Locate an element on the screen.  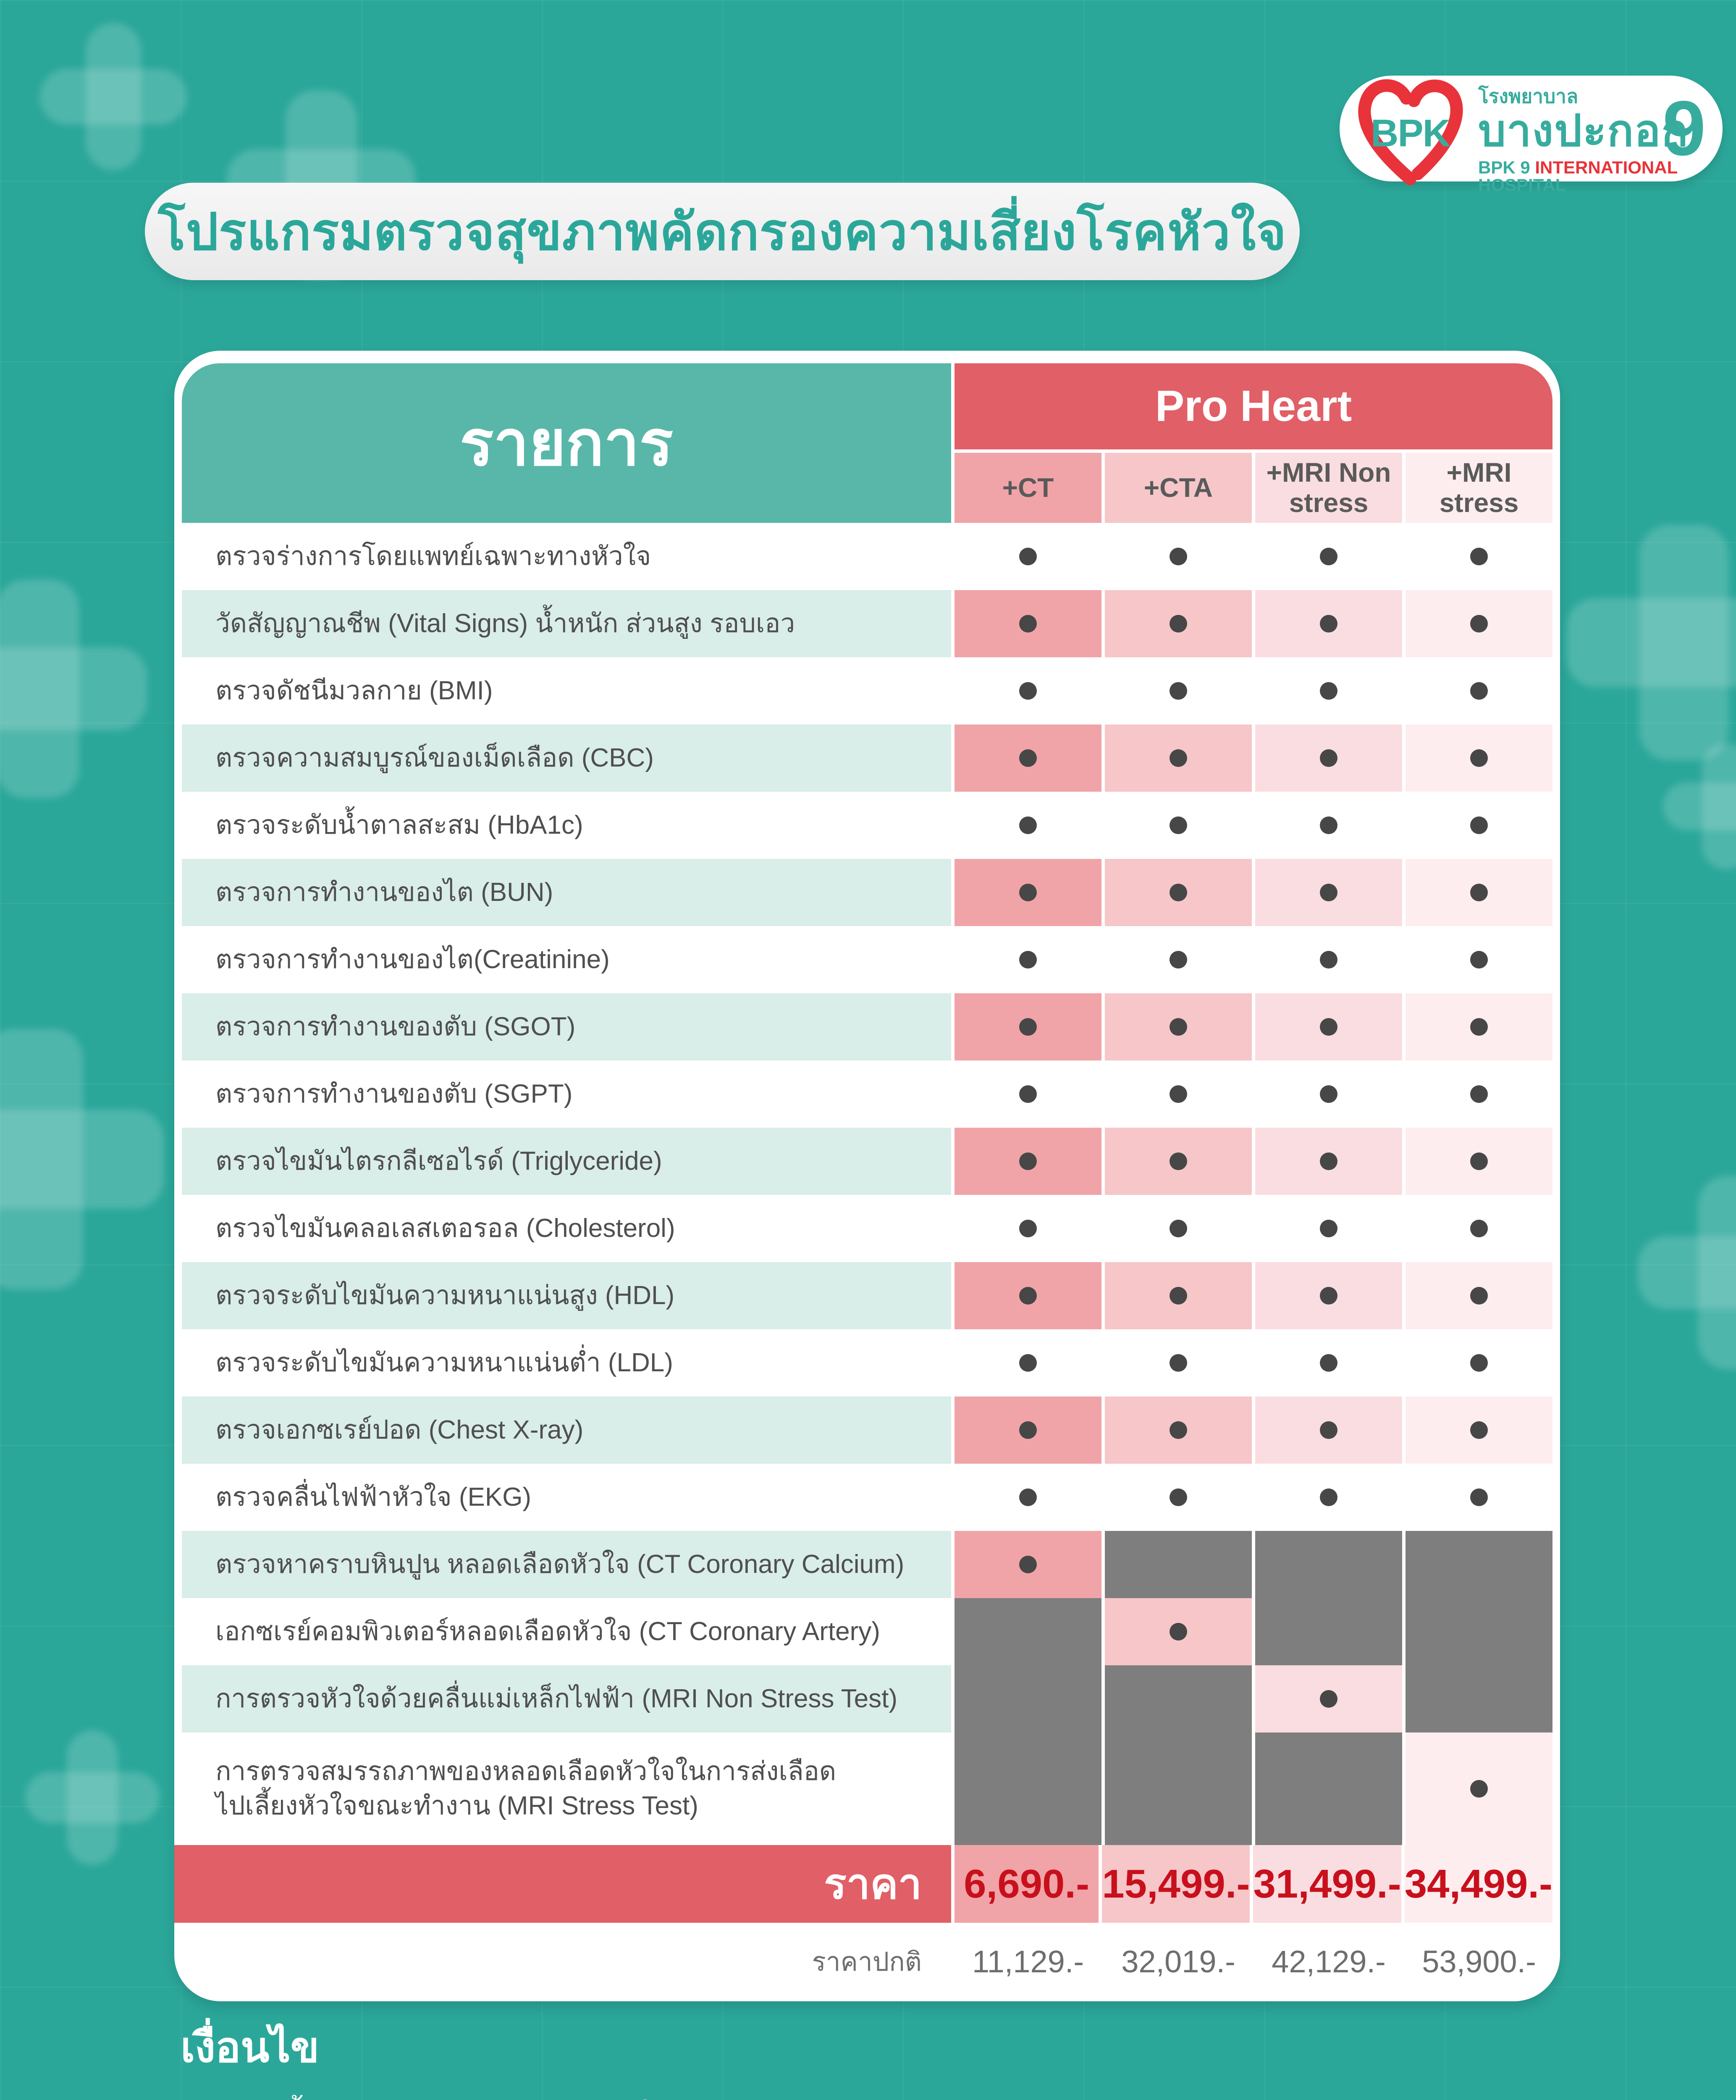
bpk-heart-logo-icon: BPK is located at coordinates (1410, 131).